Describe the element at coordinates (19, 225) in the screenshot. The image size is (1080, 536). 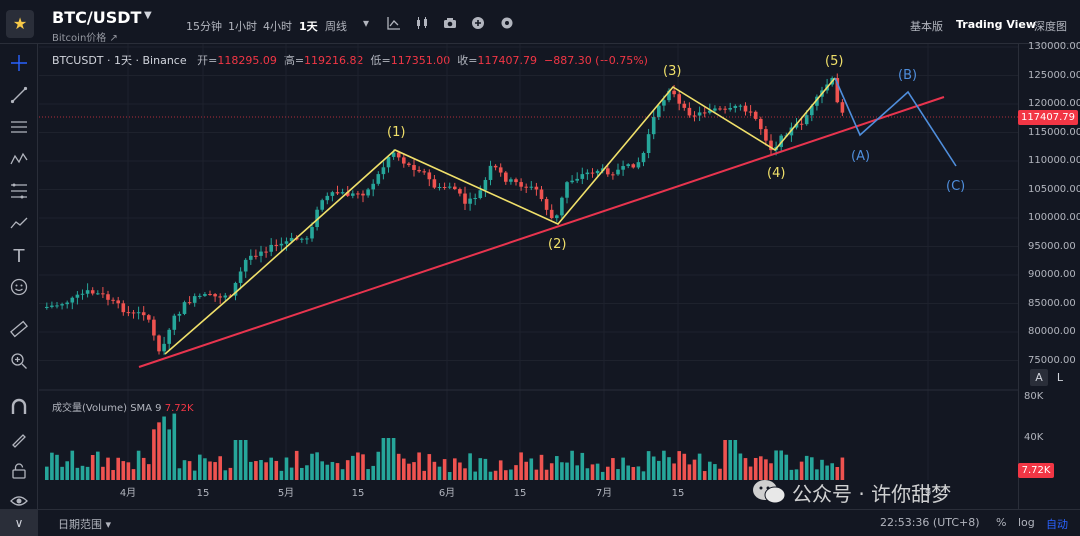
I see `prediction-tool-icon` at that location.